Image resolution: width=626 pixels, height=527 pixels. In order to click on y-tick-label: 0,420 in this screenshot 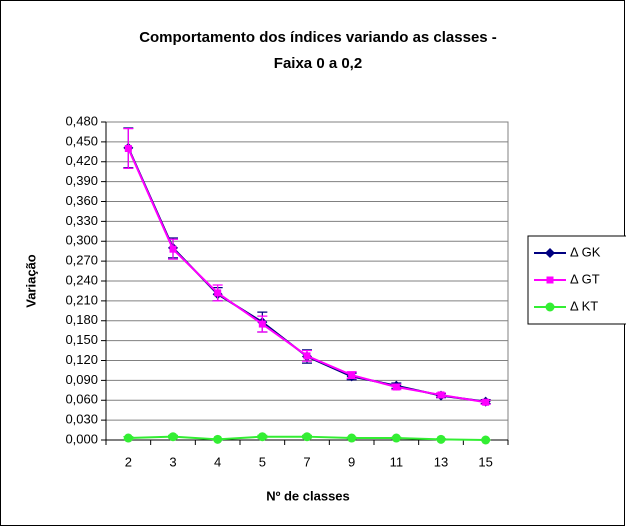, I will do `click(81, 160)`.